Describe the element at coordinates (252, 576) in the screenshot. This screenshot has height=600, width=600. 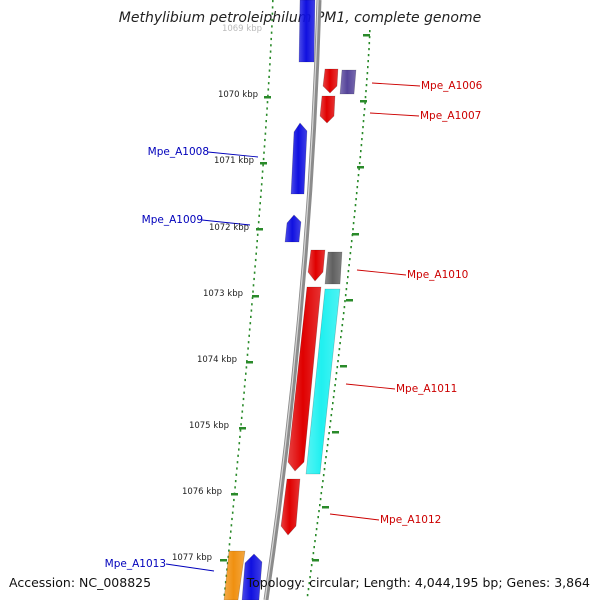
I see `gene-feature-mpe-a1013b` at that location.